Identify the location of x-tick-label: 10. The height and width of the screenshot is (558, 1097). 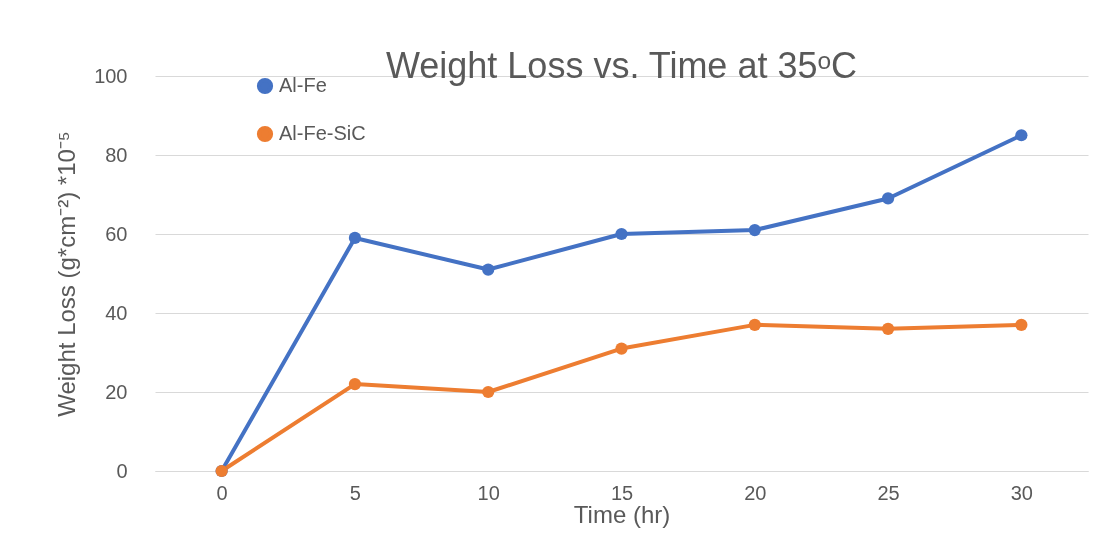
(488, 492).